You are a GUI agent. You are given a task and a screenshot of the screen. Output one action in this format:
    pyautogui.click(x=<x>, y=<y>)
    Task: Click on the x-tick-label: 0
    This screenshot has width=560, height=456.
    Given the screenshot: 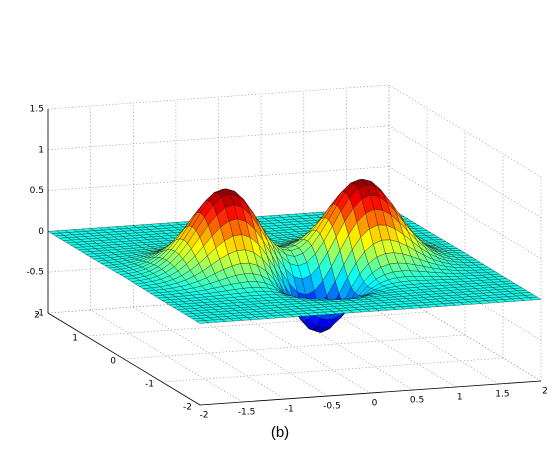 What is the action you would take?
    pyautogui.click(x=375, y=404)
    